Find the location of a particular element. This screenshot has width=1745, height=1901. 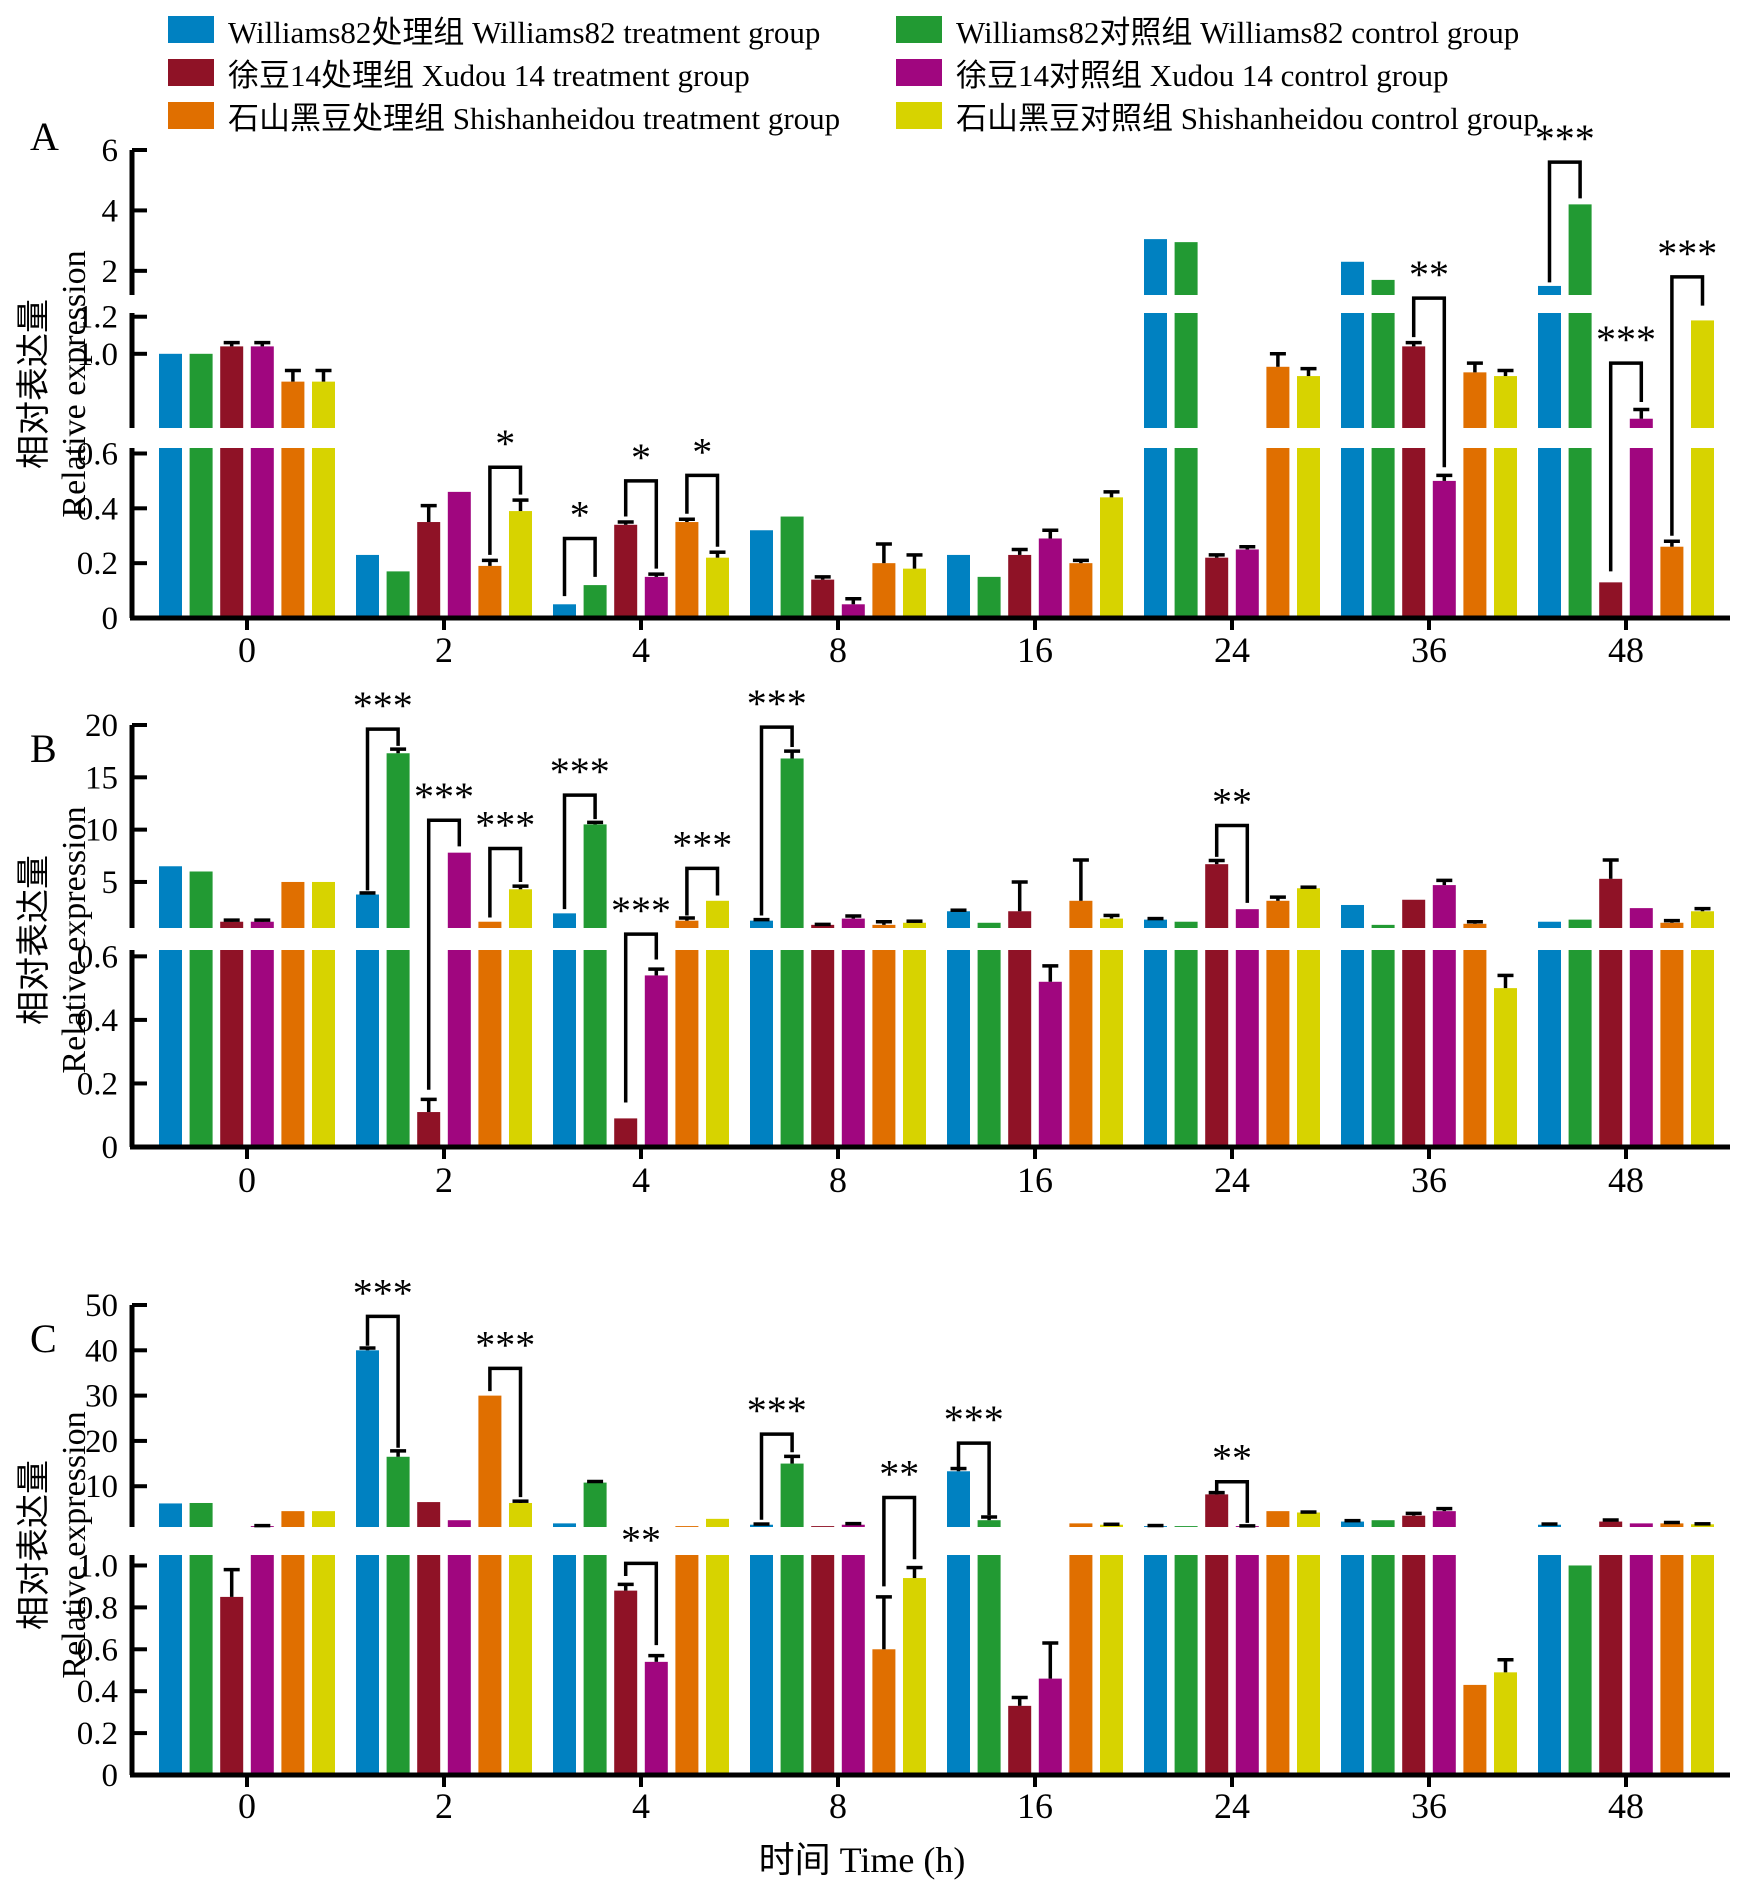

x-tick-label: 48 is located at coordinates (1626, 650).